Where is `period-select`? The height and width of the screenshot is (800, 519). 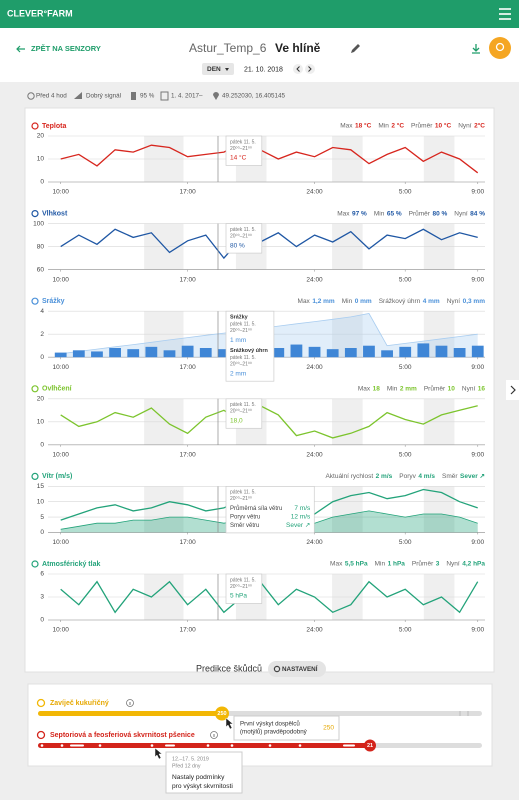
period-select is located at coordinates (218, 69).